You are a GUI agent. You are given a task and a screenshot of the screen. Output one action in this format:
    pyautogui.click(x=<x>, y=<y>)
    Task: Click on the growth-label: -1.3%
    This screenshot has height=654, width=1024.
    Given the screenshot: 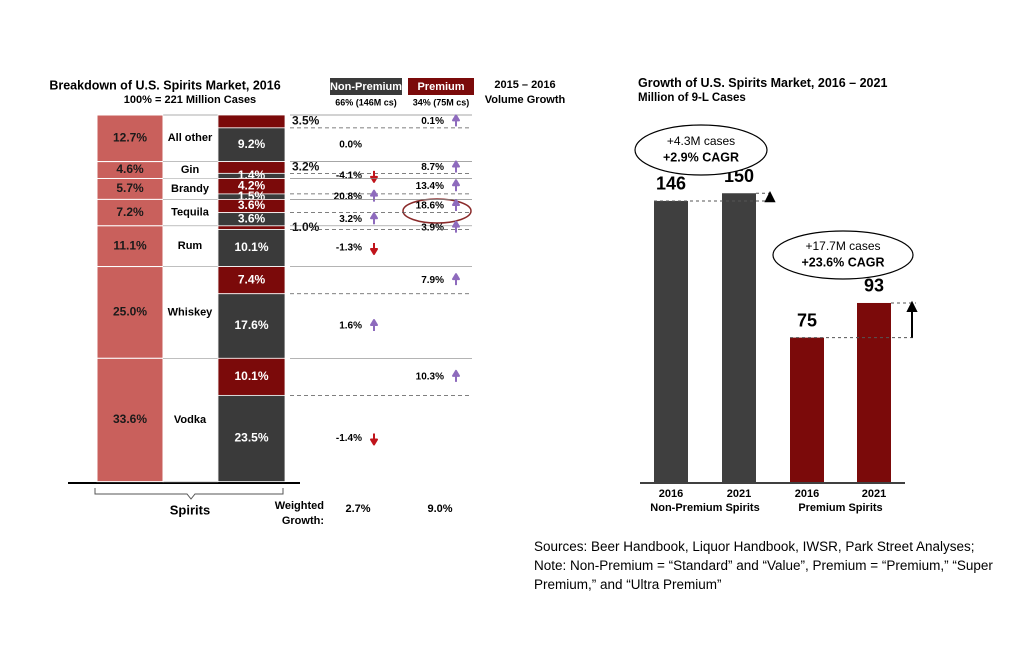 What is the action you would take?
    pyautogui.click(x=349, y=248)
    